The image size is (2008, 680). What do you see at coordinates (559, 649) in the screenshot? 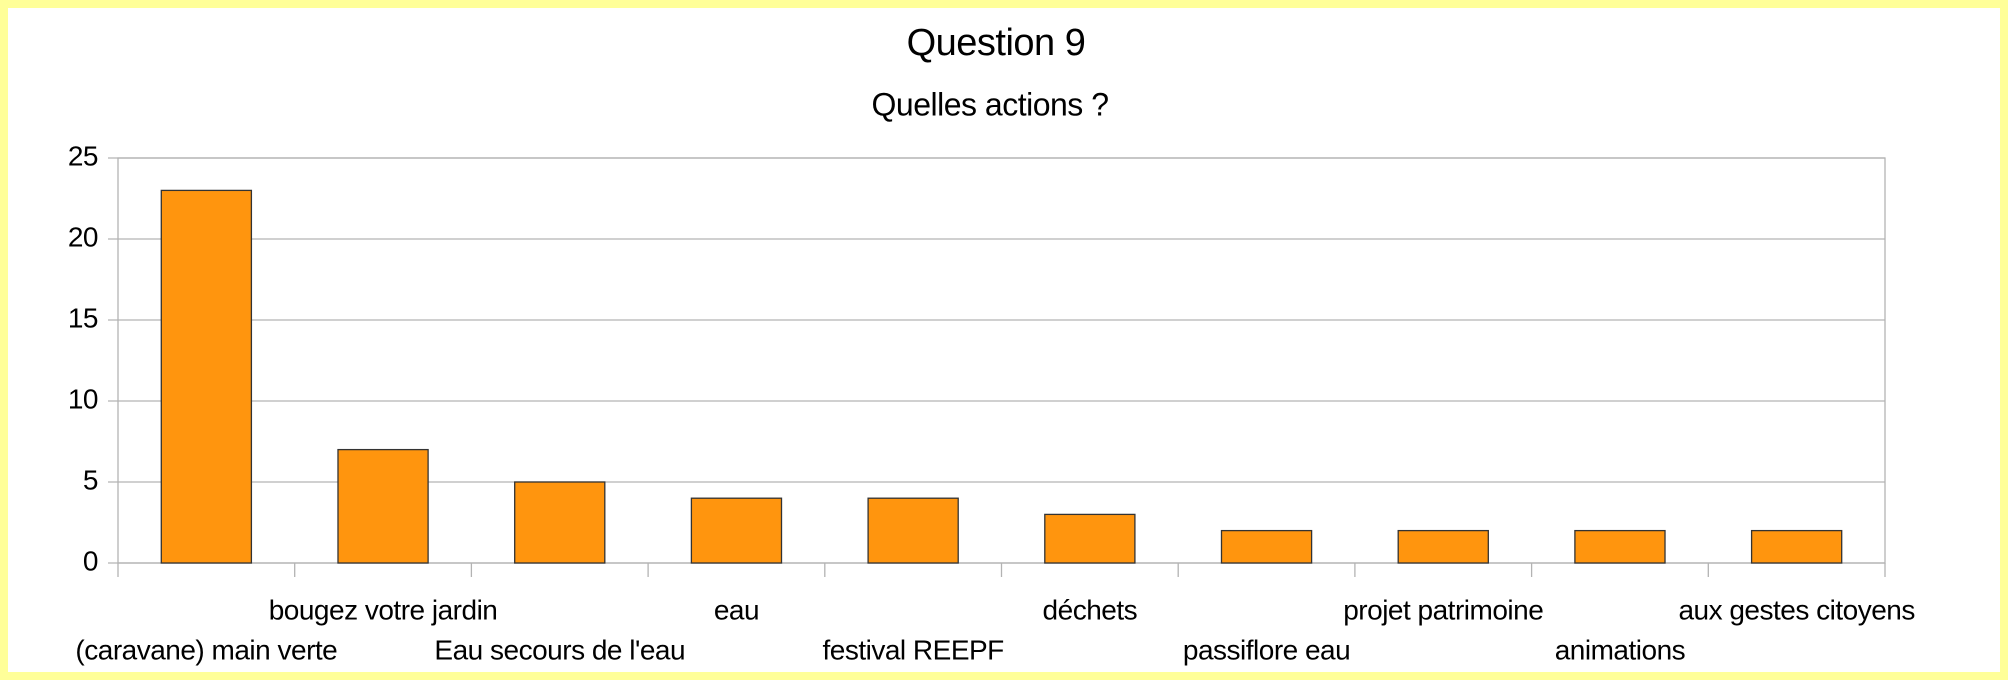
I see `x-tick-label: Eau secours de l'eau` at bounding box center [559, 649].